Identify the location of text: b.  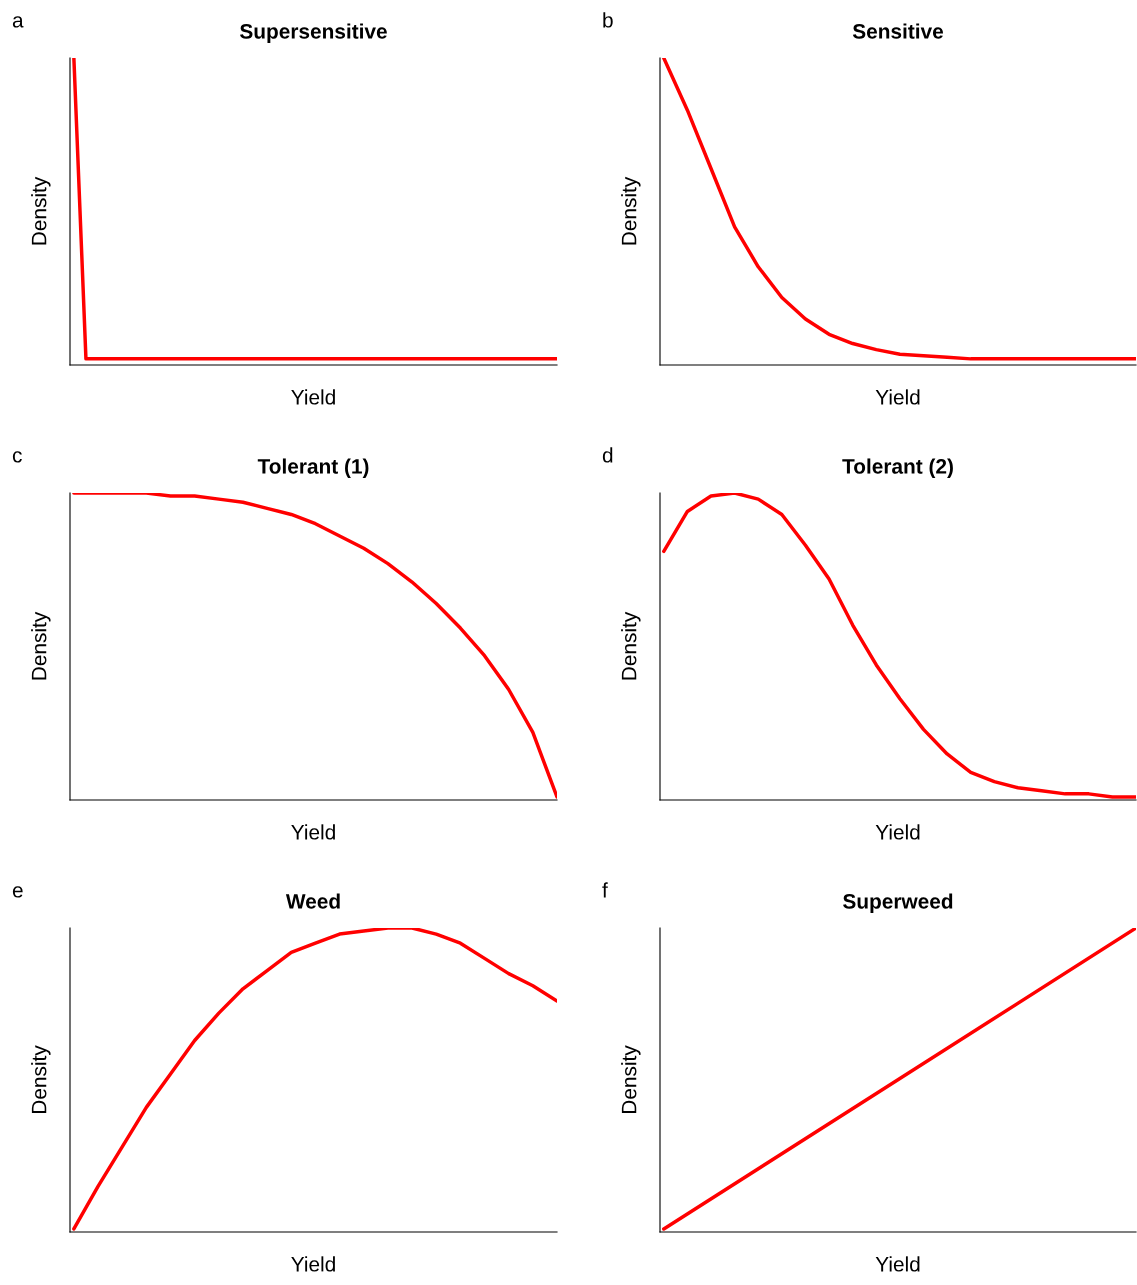
(608, 20).